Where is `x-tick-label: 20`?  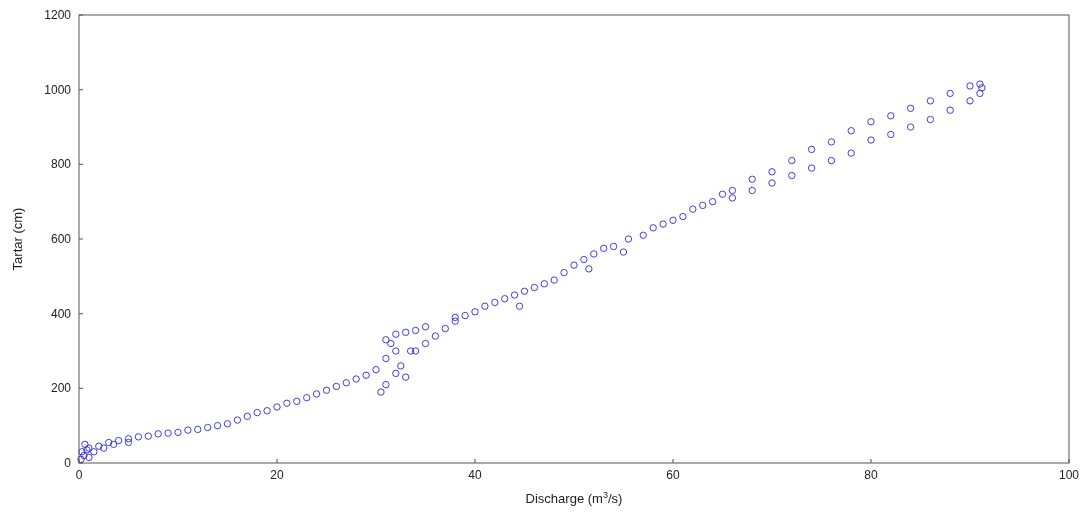 x-tick-label: 20 is located at coordinates (277, 475).